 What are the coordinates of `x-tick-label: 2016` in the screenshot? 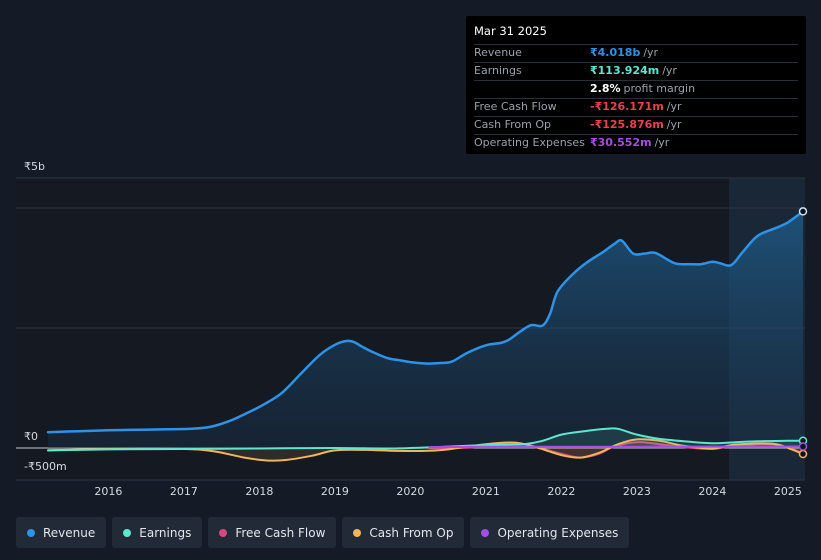 It's located at (108, 491).